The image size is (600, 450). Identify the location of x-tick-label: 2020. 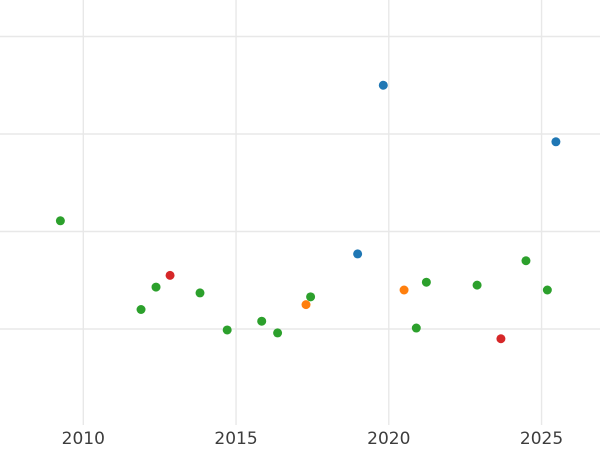
(388, 439).